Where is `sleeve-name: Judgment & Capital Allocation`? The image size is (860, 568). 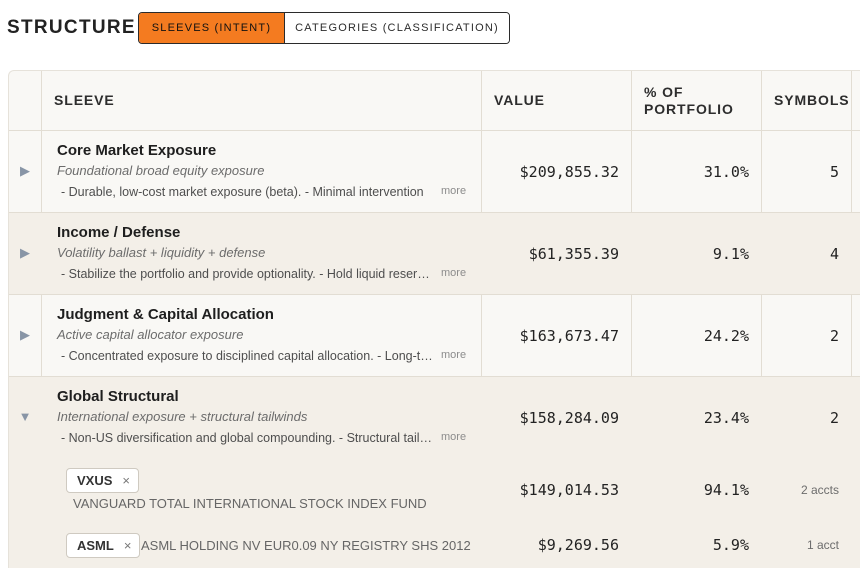
sleeve-name: Judgment & Capital Allocation is located at coordinates (165, 314).